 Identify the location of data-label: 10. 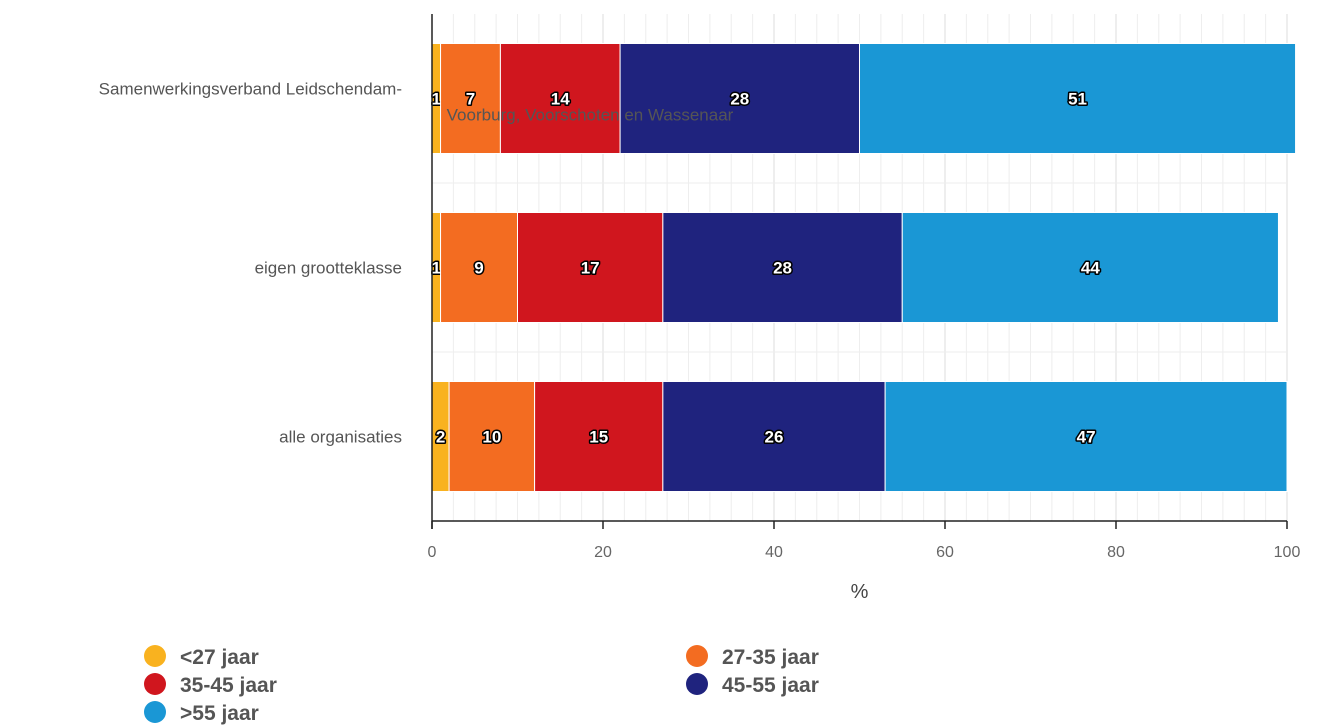
(491, 437).